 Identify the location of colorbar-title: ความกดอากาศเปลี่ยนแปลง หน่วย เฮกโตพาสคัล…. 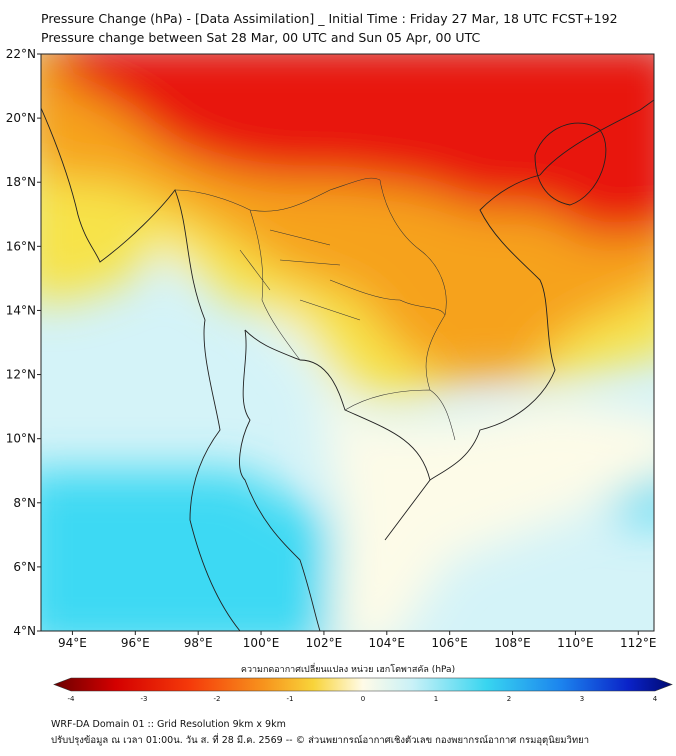
(348, 668).